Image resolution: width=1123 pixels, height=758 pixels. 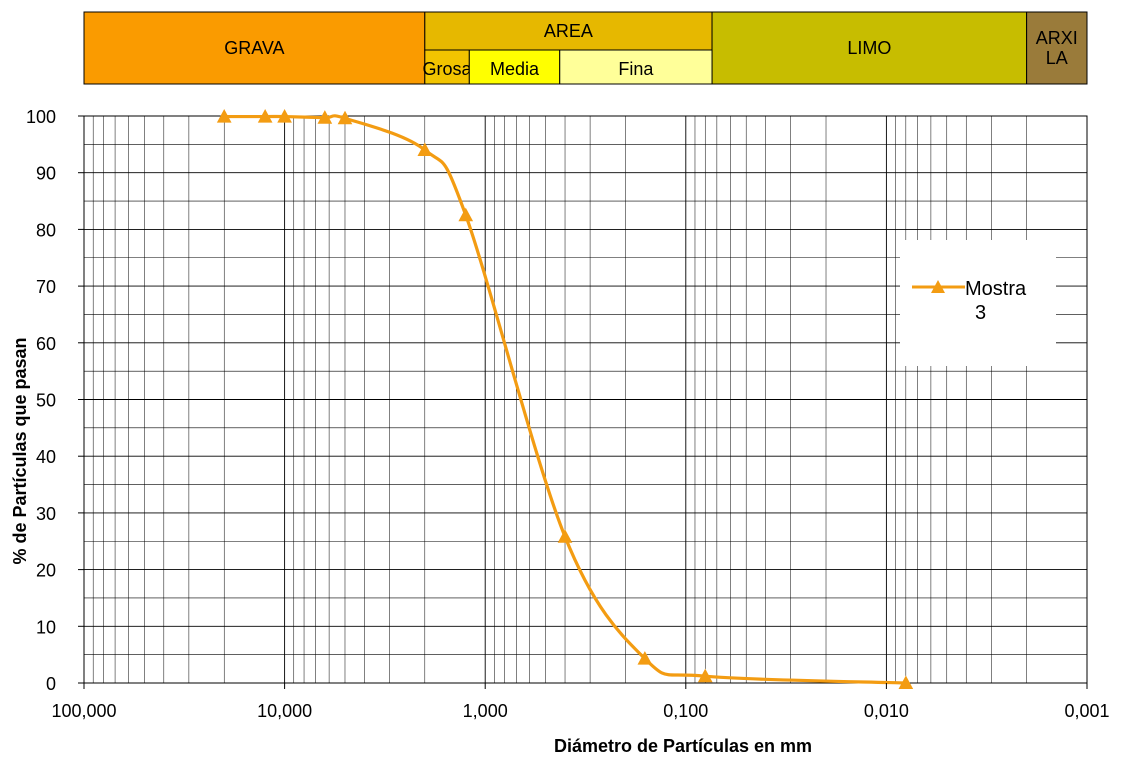 I want to click on y-tick-label: 10, so click(x=46, y=627).